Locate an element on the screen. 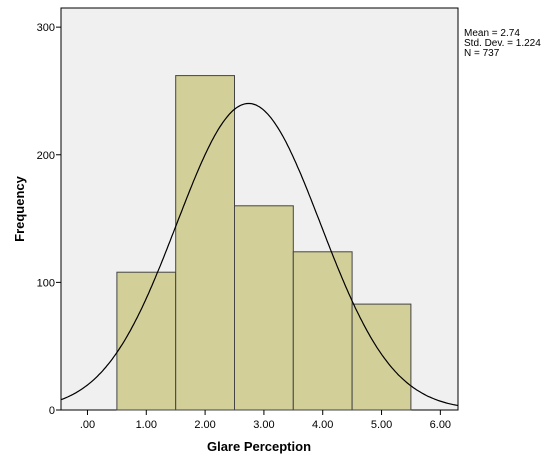 Image resolution: width=554 pixels, height=458 pixels. y-tick-label: 100 is located at coordinates (46, 283).